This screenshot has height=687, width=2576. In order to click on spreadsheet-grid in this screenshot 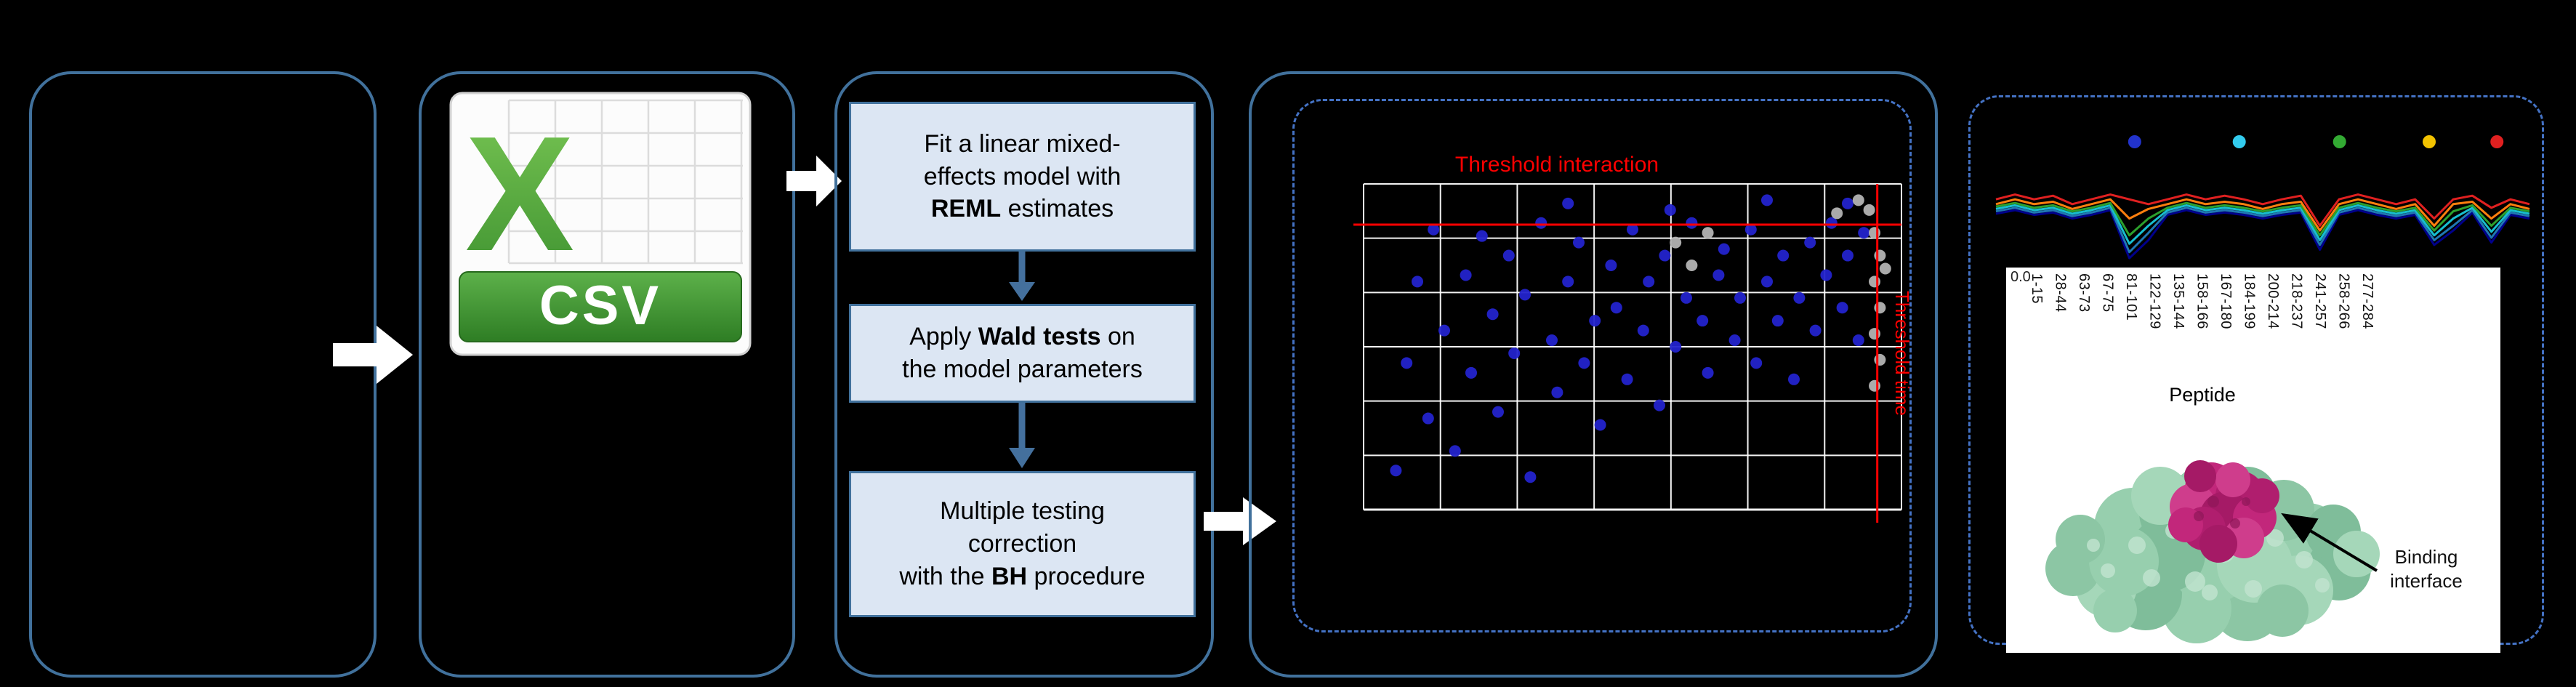, I will do `click(625, 182)`.